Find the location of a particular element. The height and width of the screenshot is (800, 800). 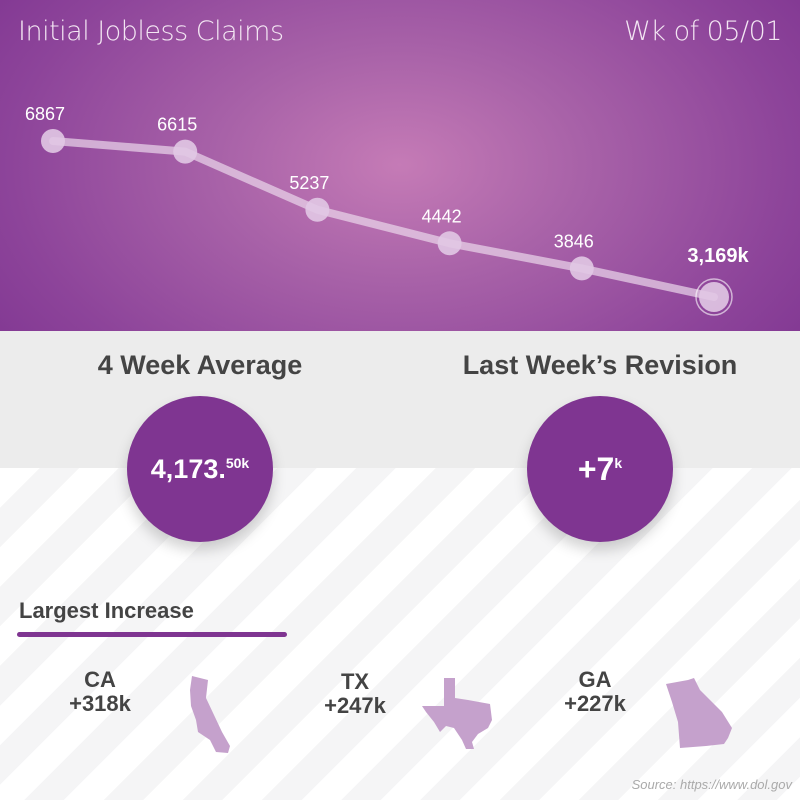

data-label: 3,169k is located at coordinates (718, 256).